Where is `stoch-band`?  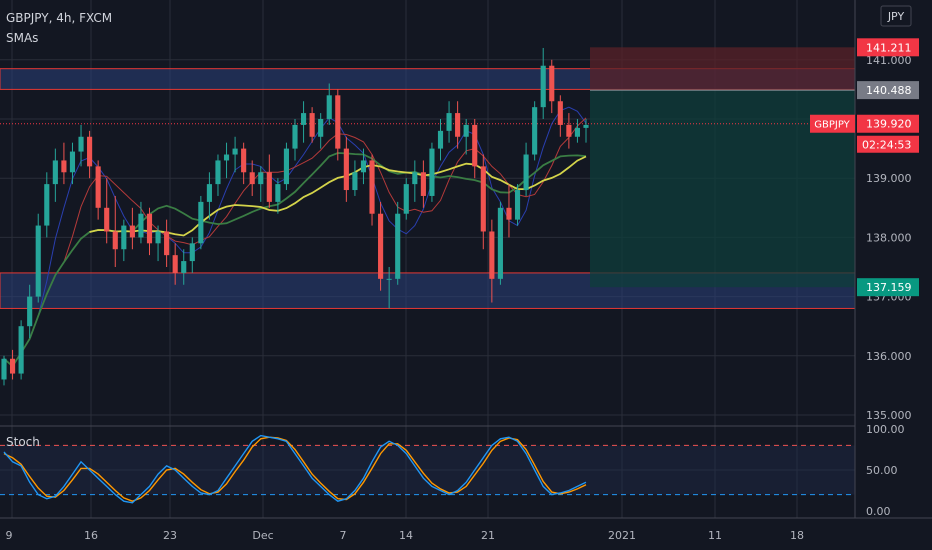
stoch-band is located at coordinates (427, 470).